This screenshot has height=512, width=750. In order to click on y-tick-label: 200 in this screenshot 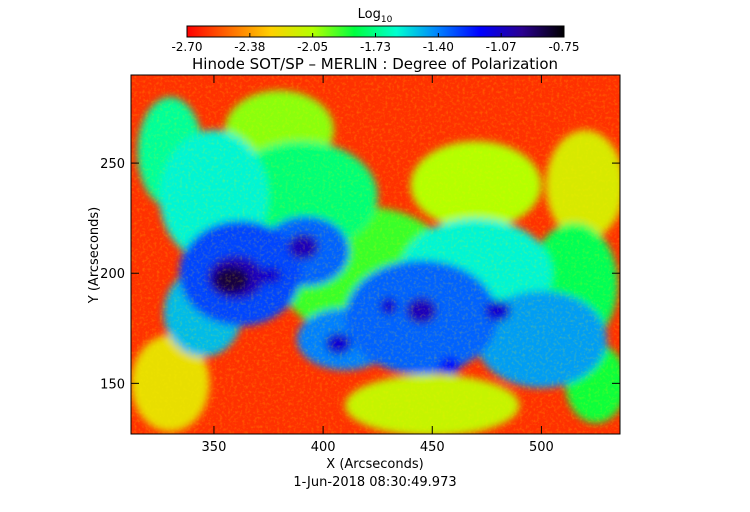, I will do `click(112, 274)`.